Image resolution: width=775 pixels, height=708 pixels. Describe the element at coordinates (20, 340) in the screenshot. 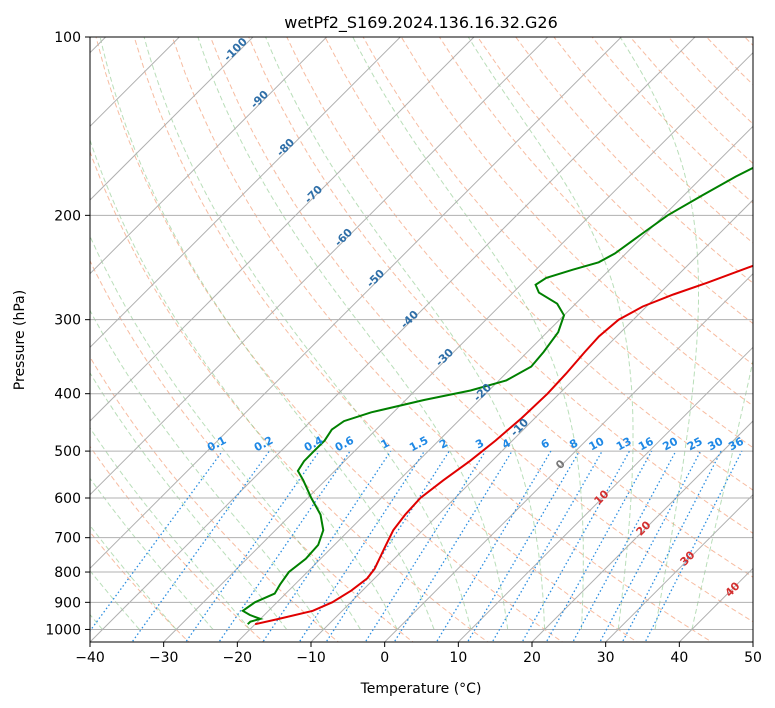

I see `y-axis-label: Pressure (hPa)` at that location.